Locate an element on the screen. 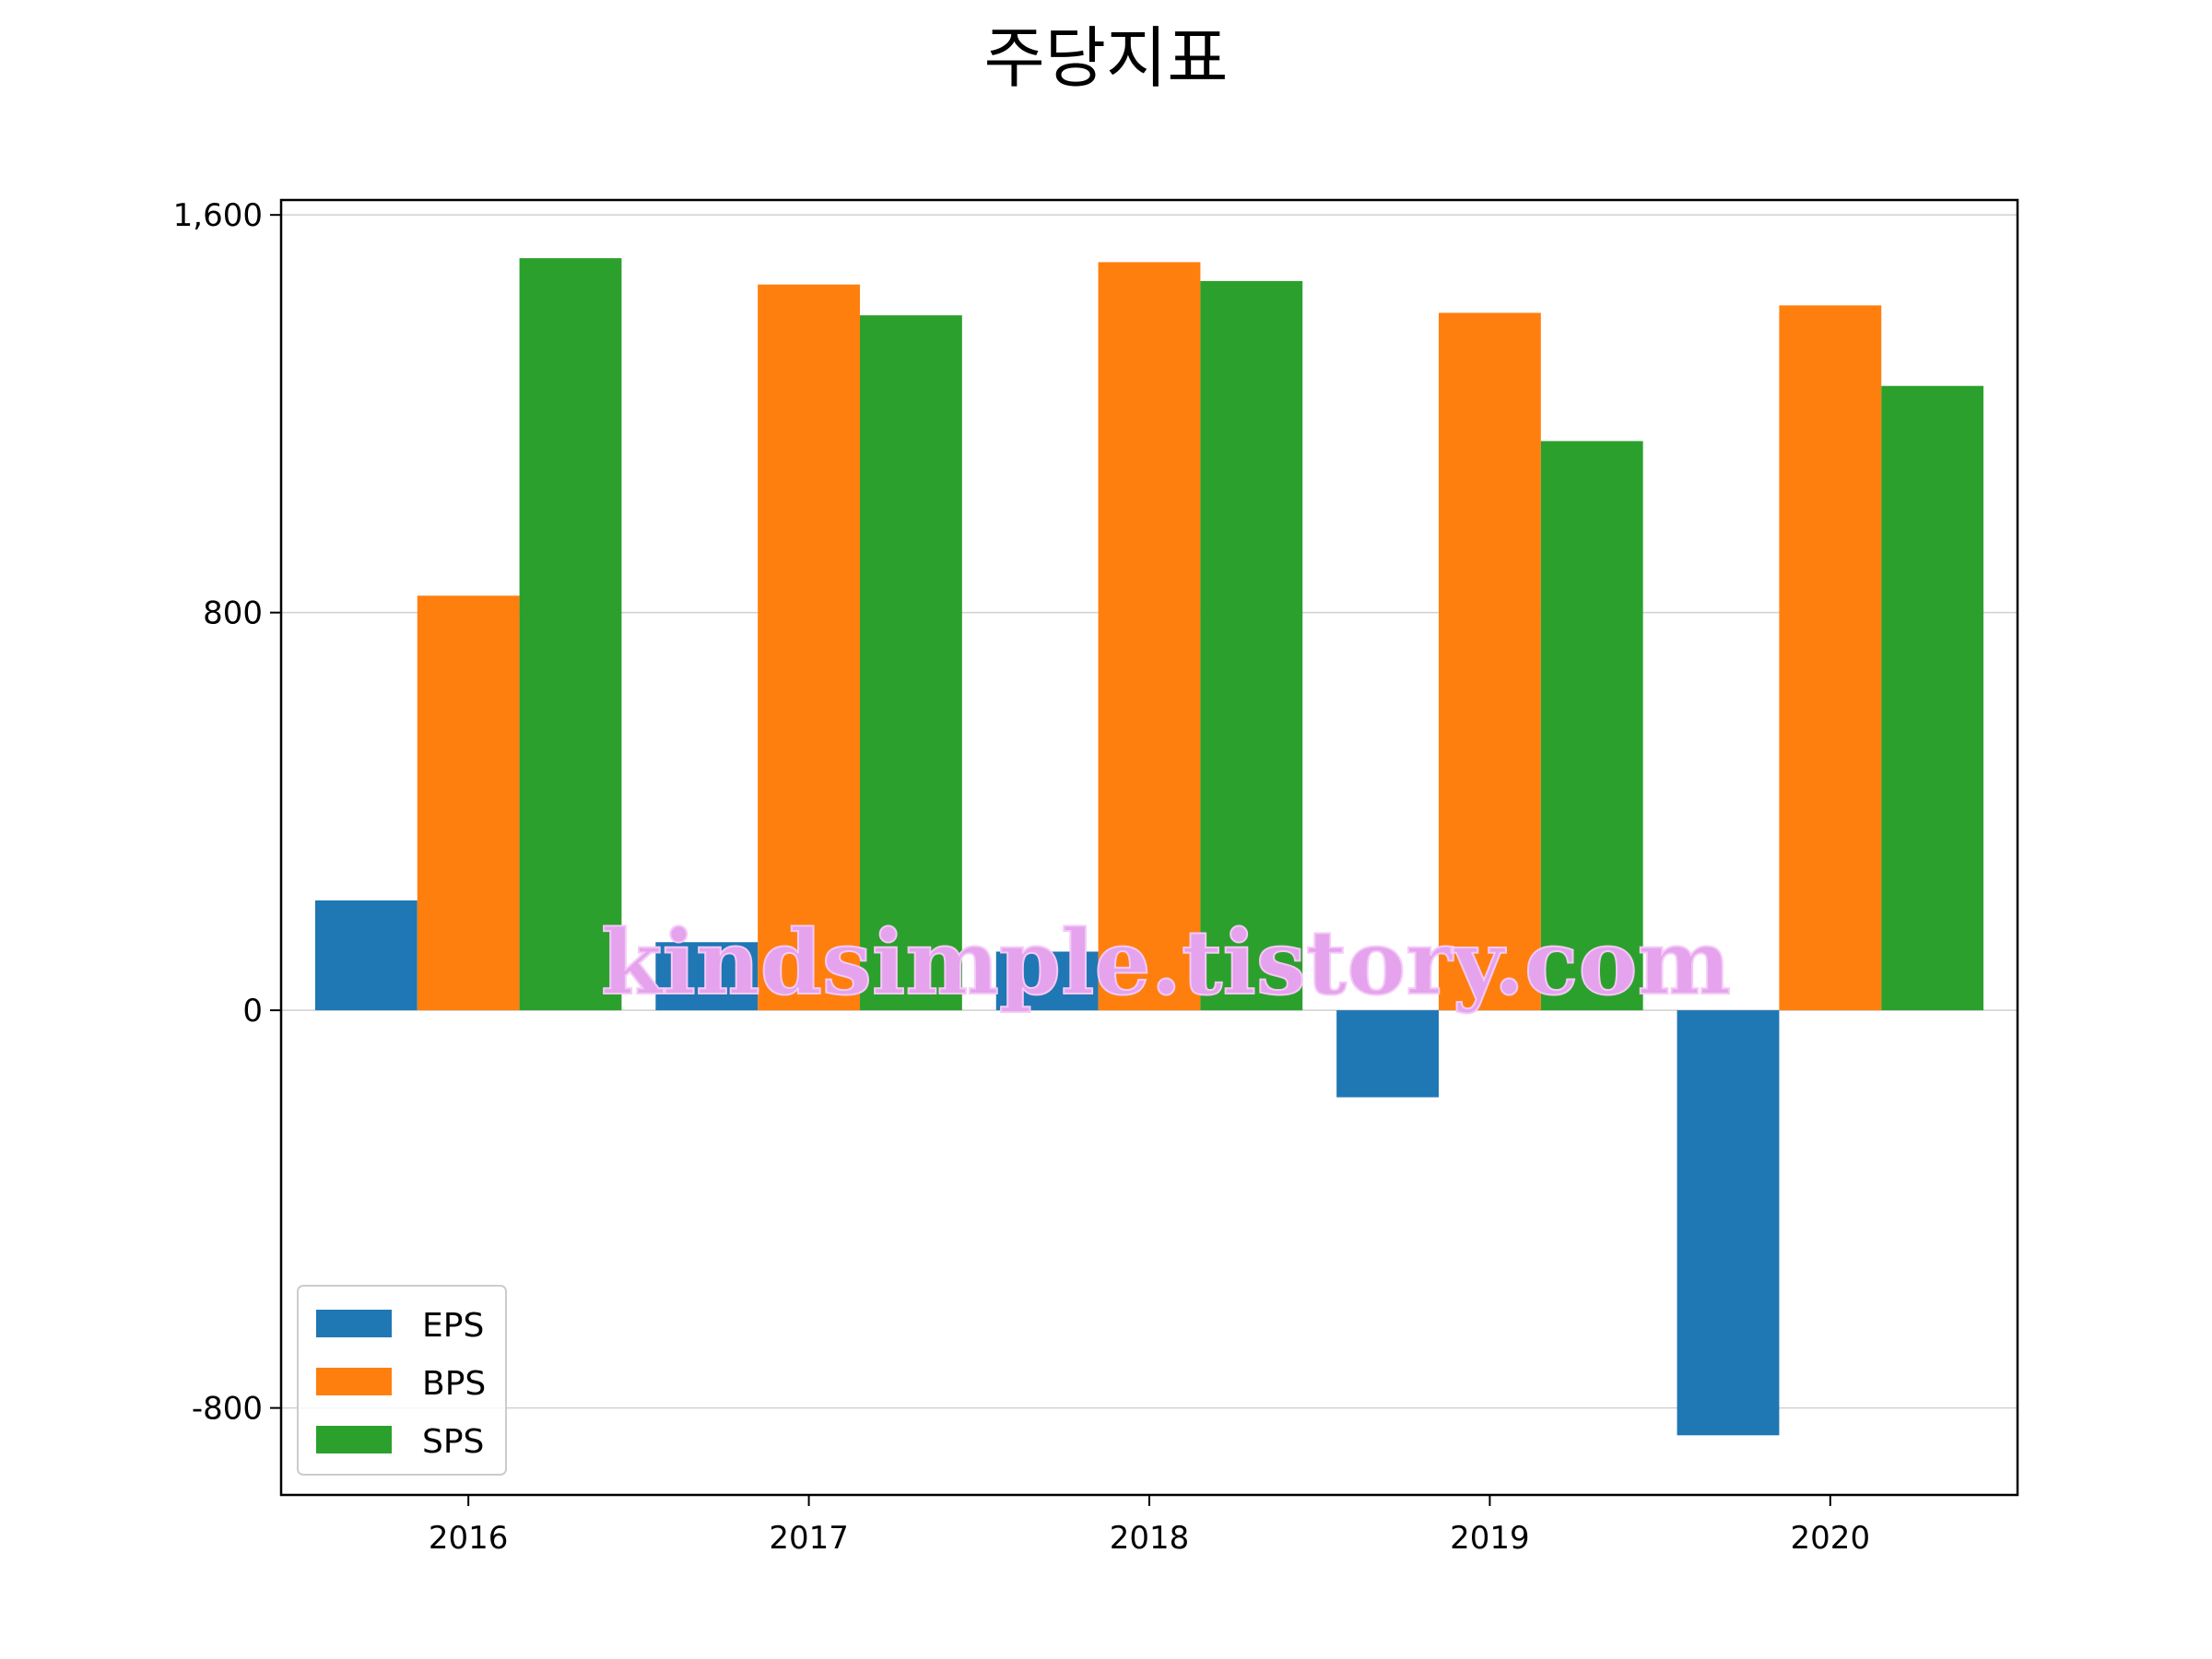  legend-swatch-sps is located at coordinates (354, 1439).